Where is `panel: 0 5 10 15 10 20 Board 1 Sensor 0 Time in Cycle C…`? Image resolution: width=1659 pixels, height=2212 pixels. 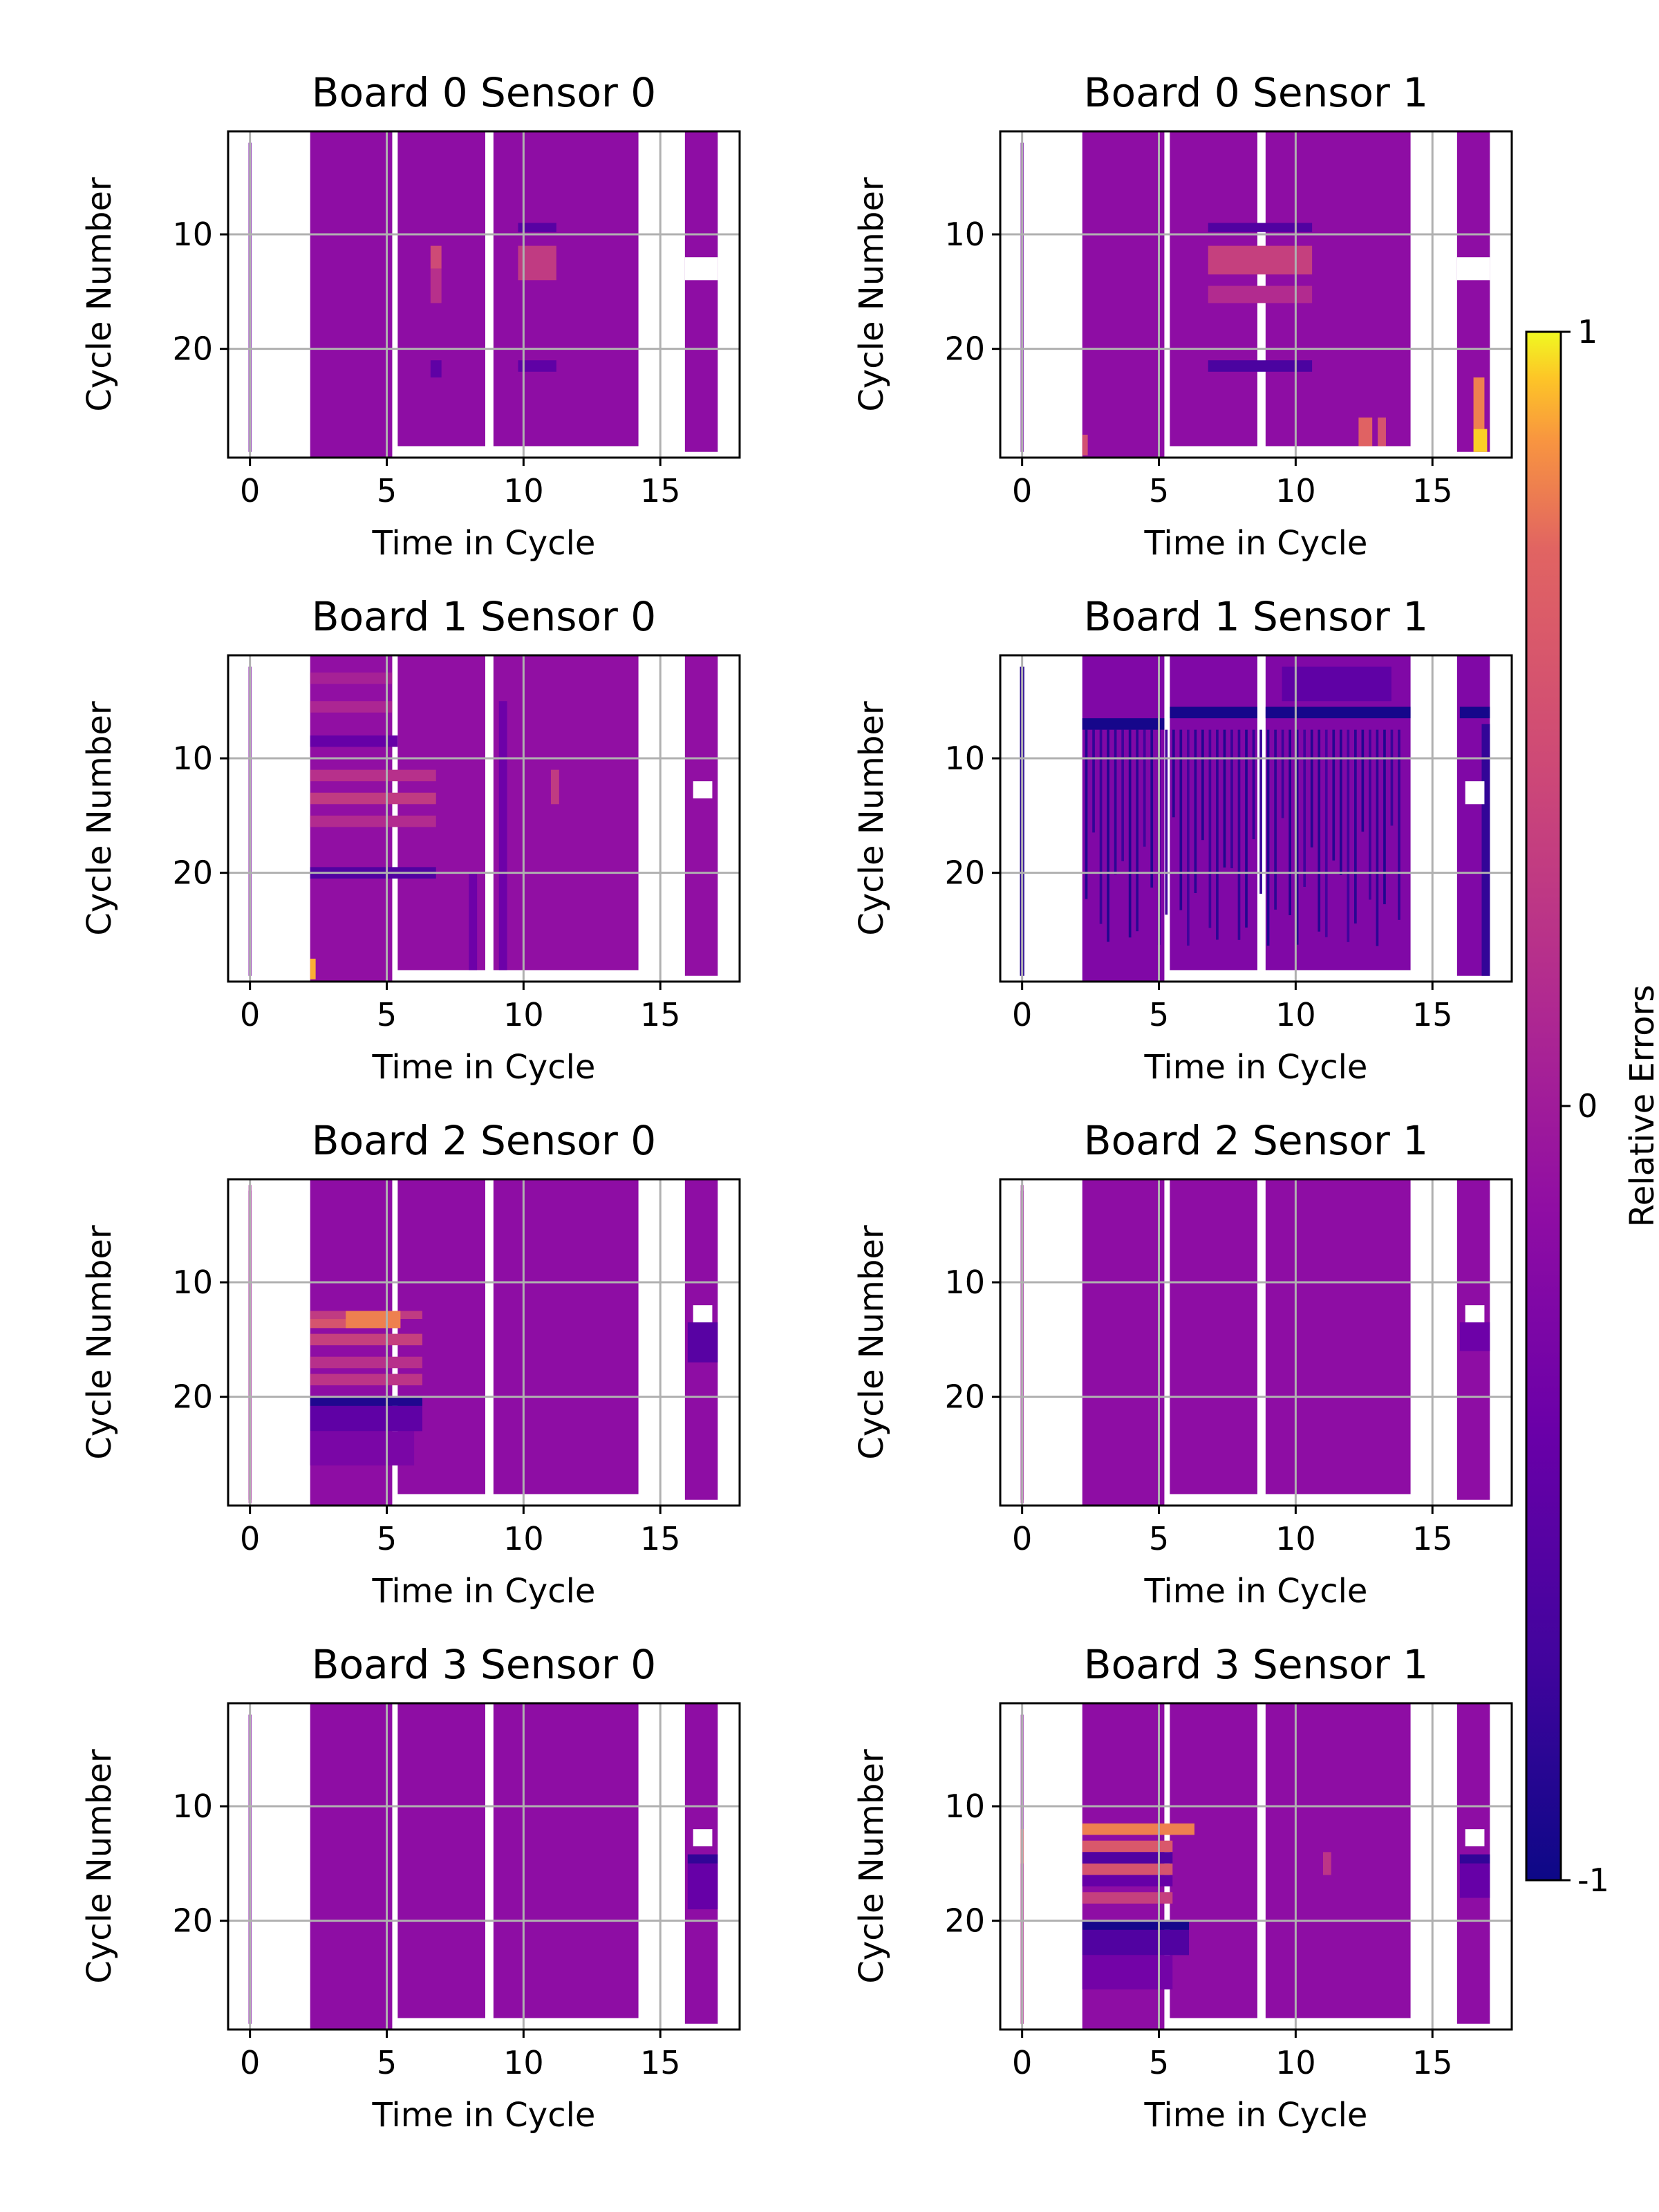 panel: 0 5 10 15 10 20 Board 1 Sensor 0 Time in Cycle C… is located at coordinates (411, 840).